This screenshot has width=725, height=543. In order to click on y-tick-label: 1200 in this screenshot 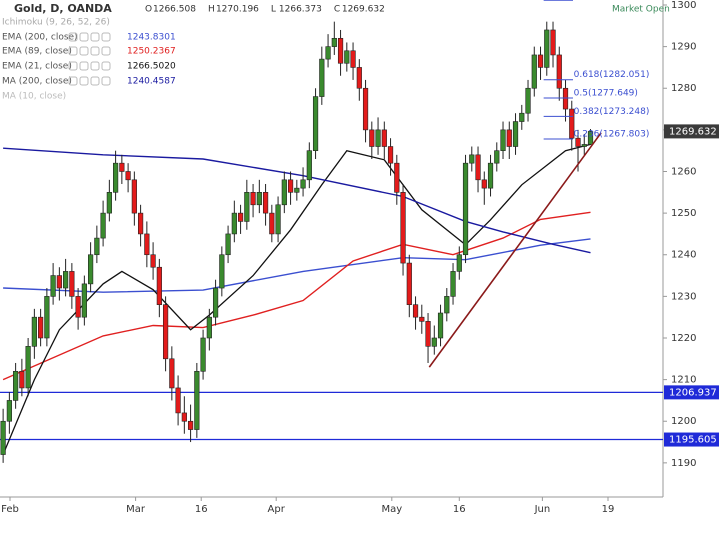, I will do `click(683, 421)`.